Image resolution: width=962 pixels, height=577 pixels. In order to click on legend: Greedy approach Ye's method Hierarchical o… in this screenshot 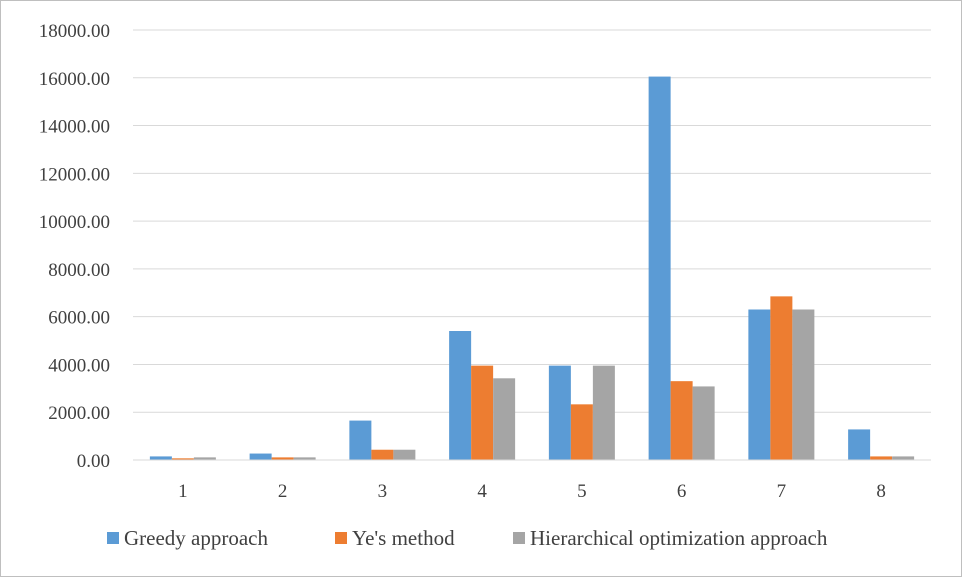, I will do `click(467, 538)`.